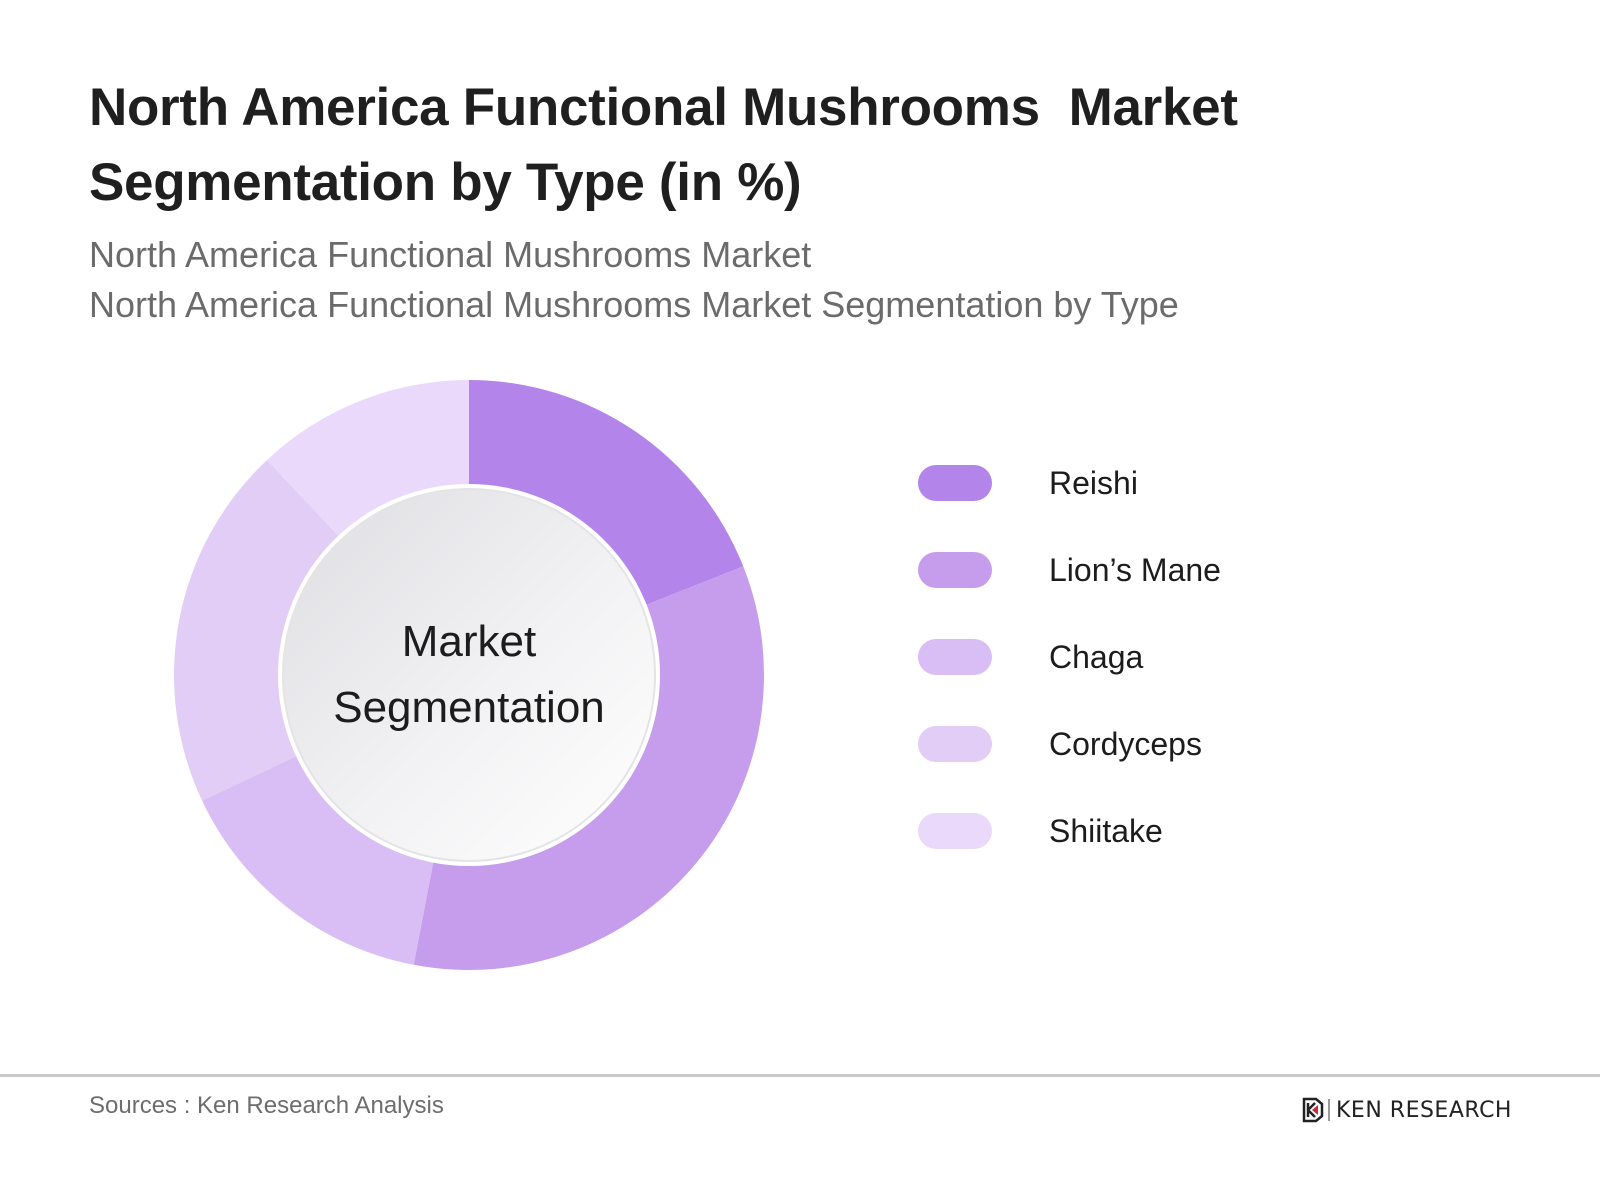  What do you see at coordinates (1125, 744) in the screenshot?
I see `legend-label: Cordyceps` at bounding box center [1125, 744].